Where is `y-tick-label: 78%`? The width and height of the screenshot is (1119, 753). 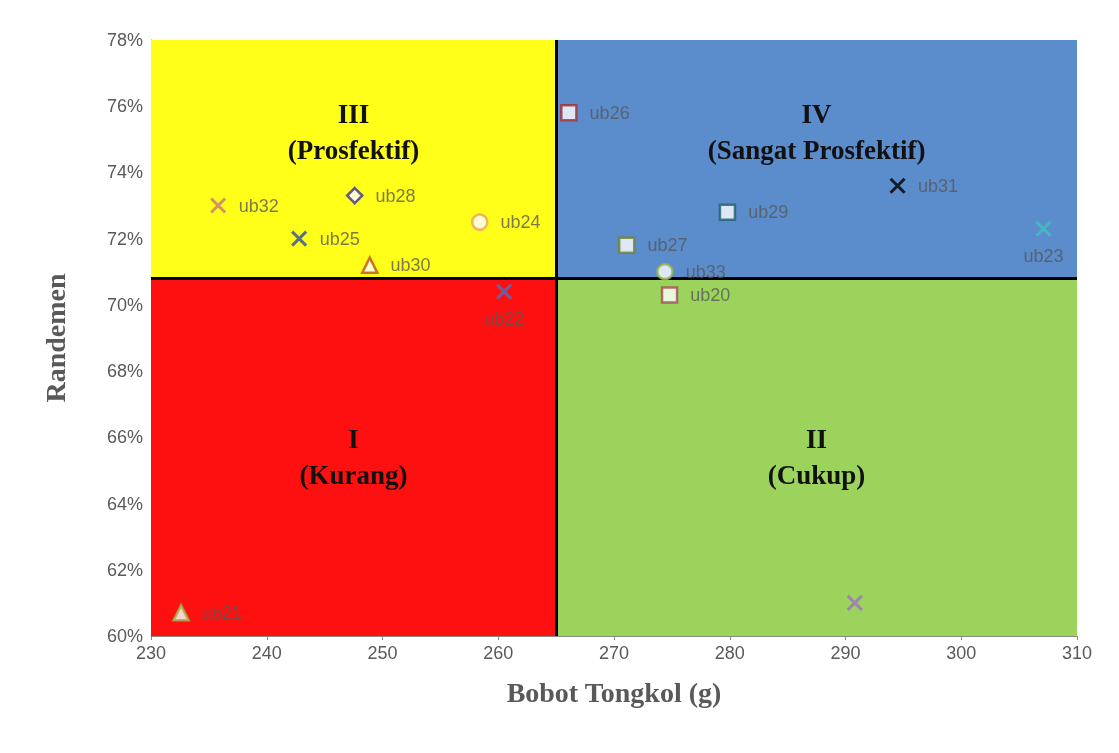 y-tick-label: 78% is located at coordinates (124, 40).